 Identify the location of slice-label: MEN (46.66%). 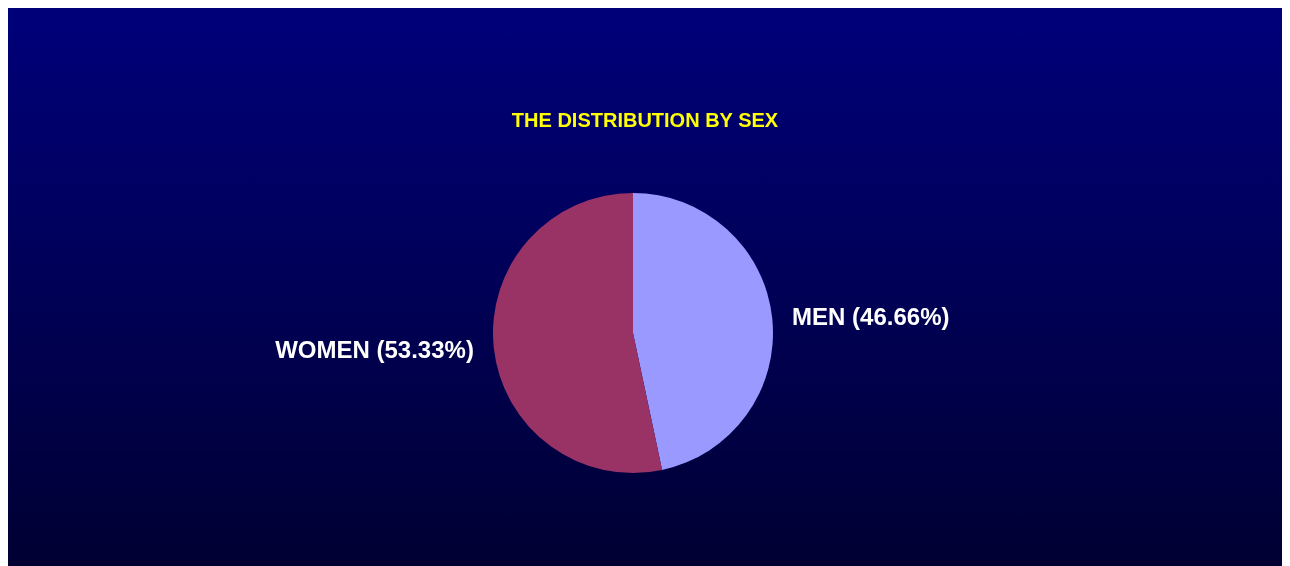
(871, 316).